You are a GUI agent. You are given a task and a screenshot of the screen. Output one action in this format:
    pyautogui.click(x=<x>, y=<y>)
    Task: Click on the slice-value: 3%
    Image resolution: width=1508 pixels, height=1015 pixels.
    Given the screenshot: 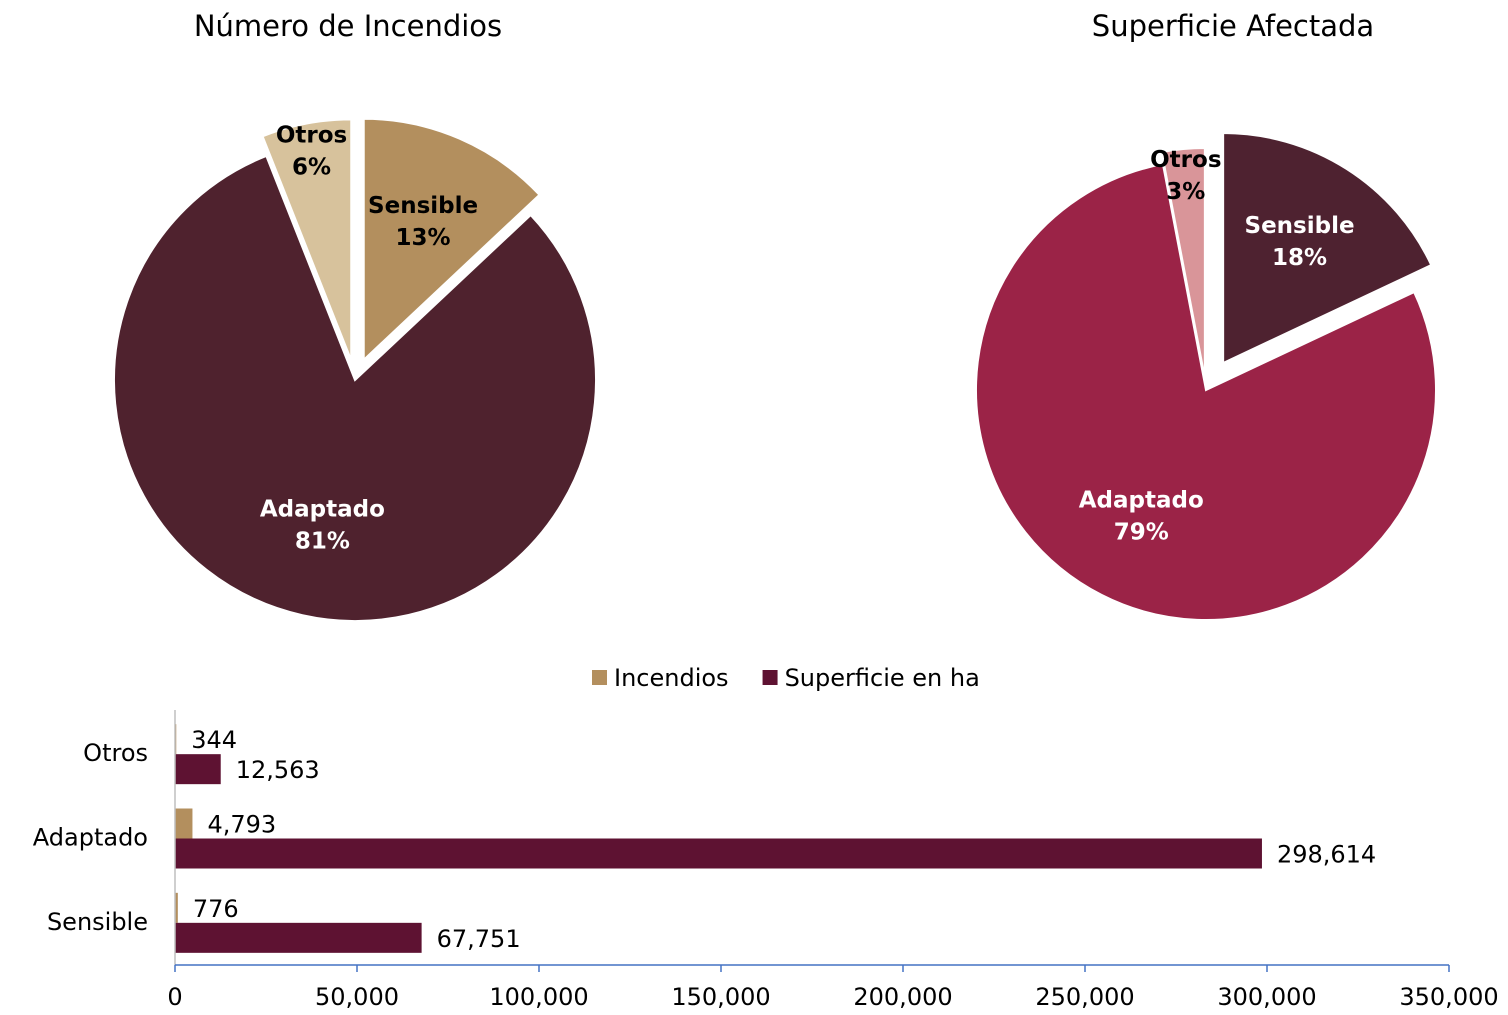 What is the action you would take?
    pyautogui.click(x=1185, y=192)
    